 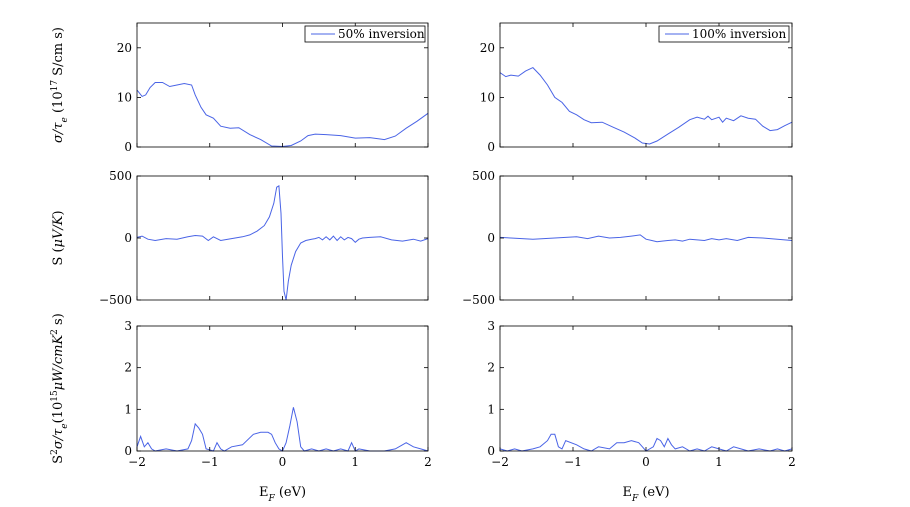 I want to click on panel-middle-right: −500 0 500, so click(x=627, y=238).